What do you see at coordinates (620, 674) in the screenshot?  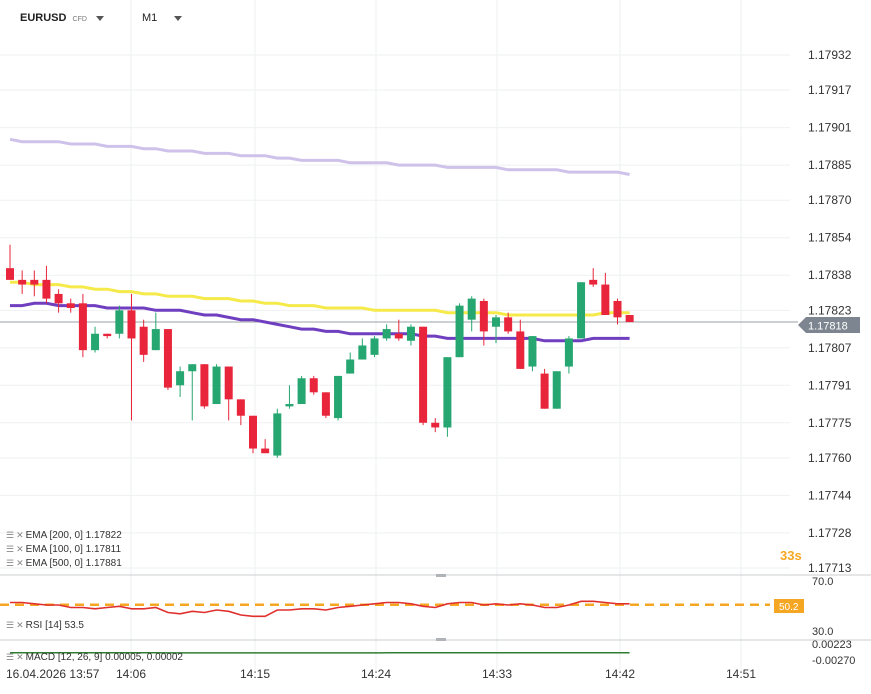 I see `time-tick-label: 14:42` at bounding box center [620, 674].